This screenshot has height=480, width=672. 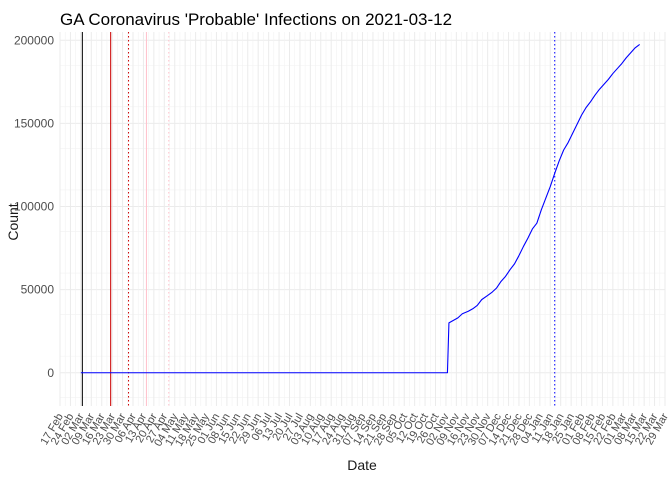 I want to click on y-tick-label: 100000, so click(x=34, y=207).